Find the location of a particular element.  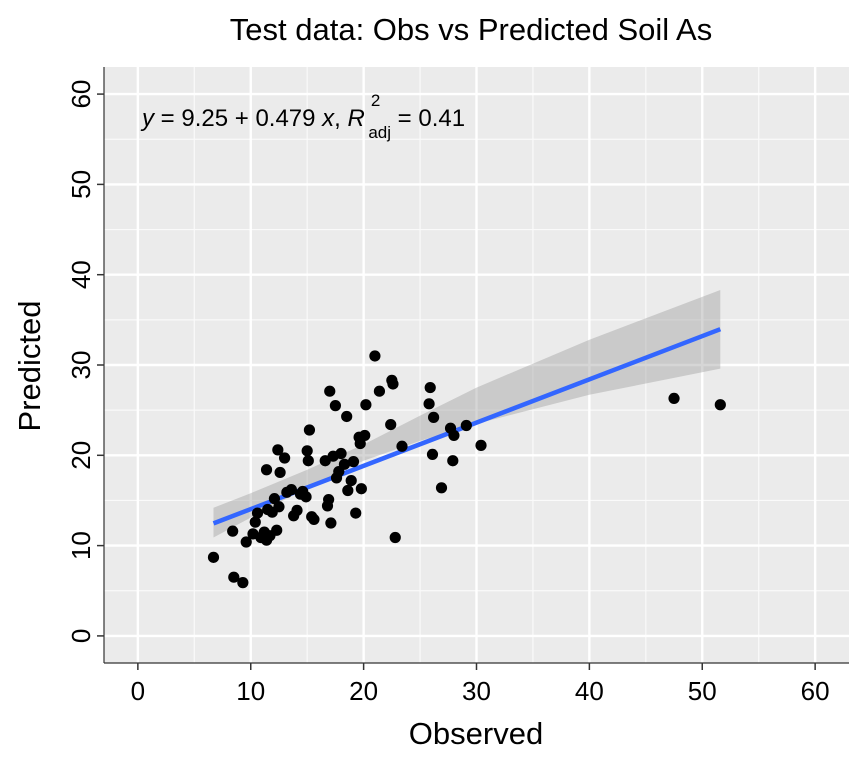

eq-r2-sub: adj is located at coordinates (379, 132).